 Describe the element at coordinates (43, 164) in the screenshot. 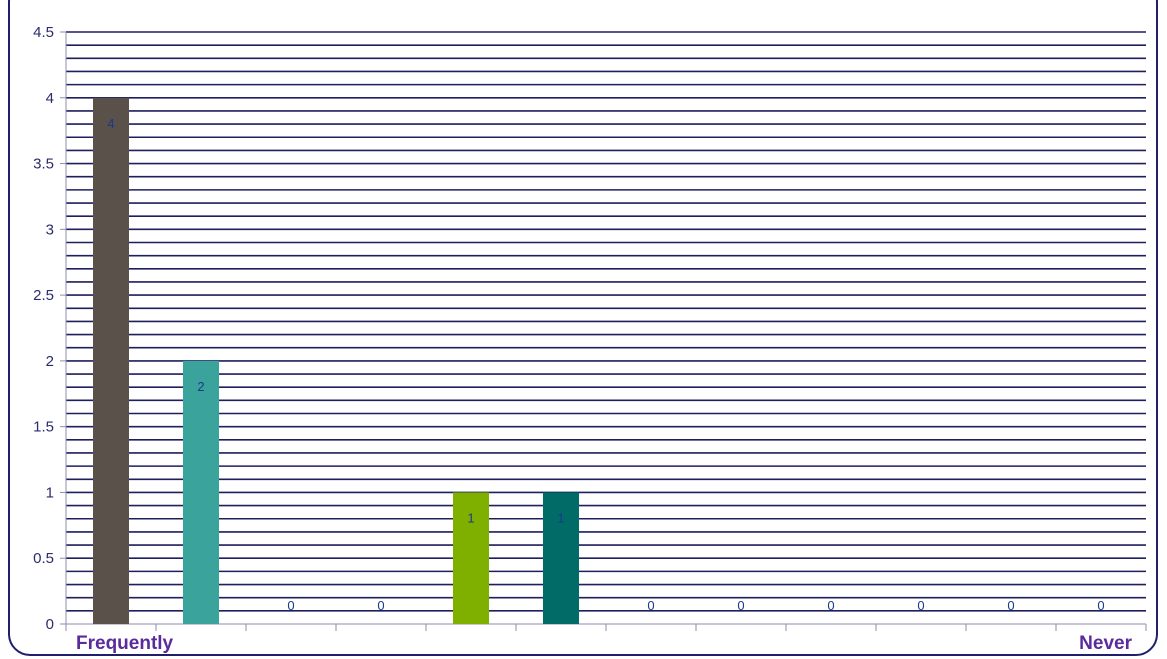

I see `y-tick-label: 3.5` at that location.